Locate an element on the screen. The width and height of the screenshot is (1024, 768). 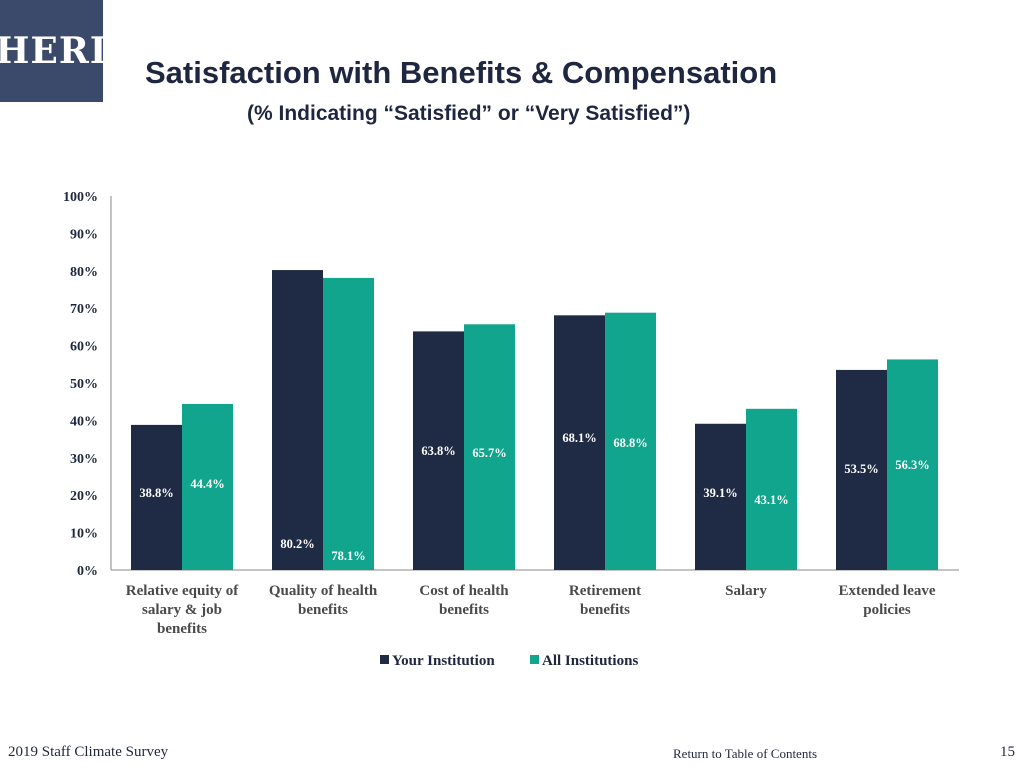
x-tick-label: Cost of health is located at coordinates (464, 591).